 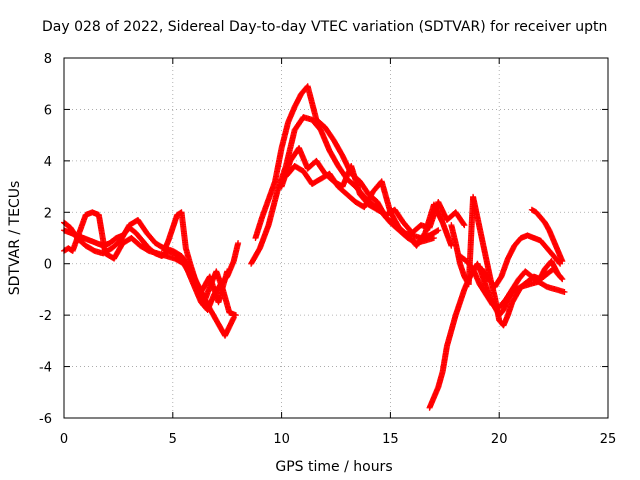 I want to click on y-tick-label: 8, so click(x=48, y=59).